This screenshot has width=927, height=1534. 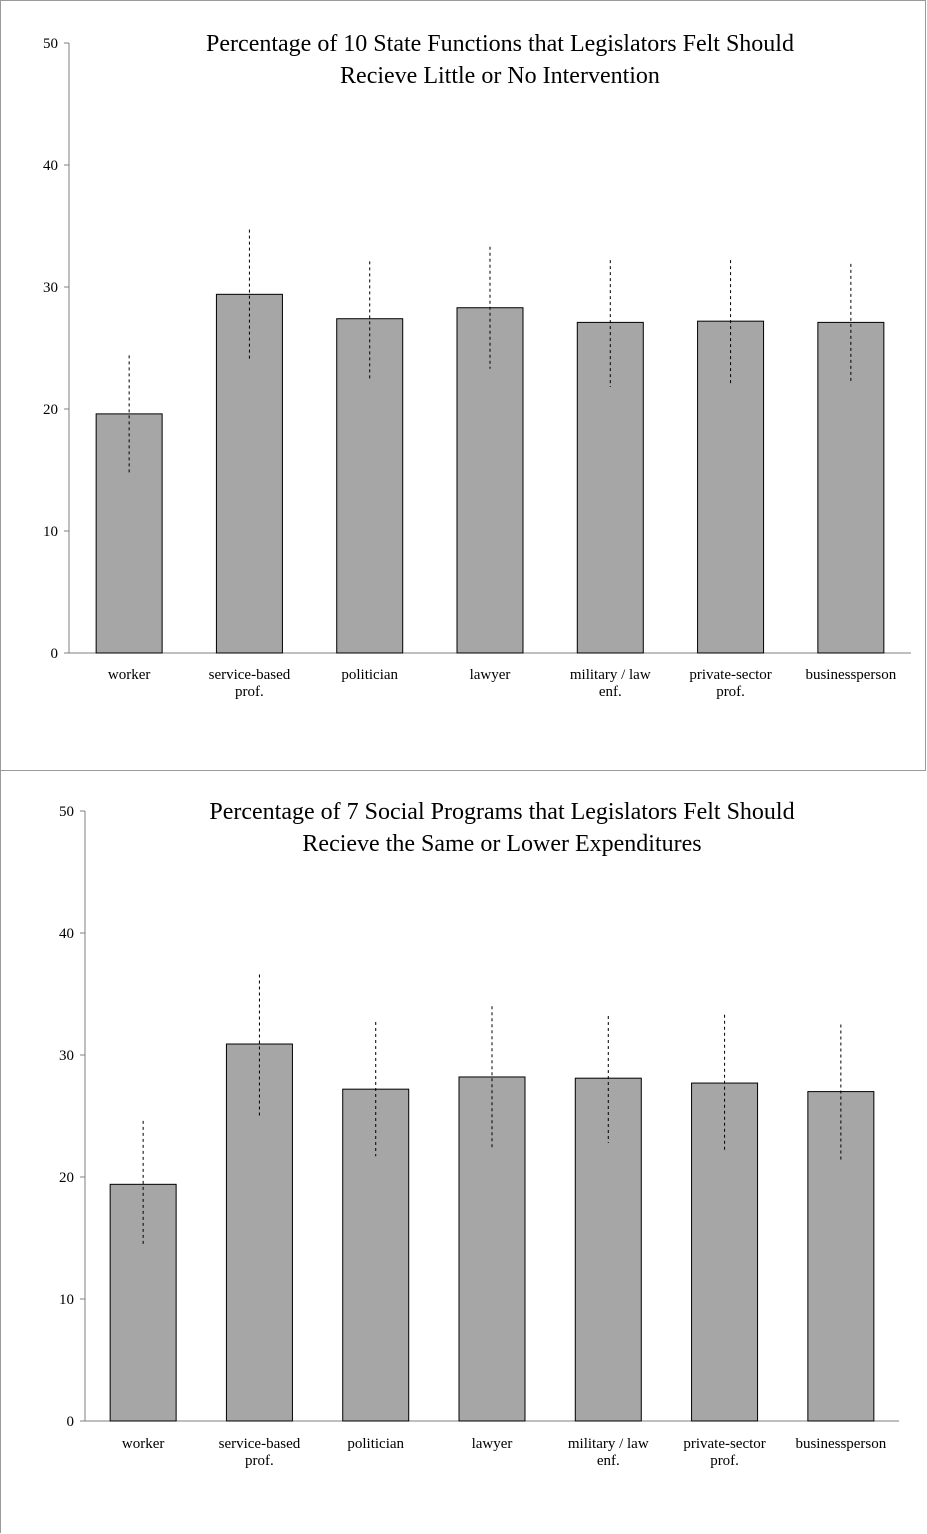 What do you see at coordinates (500, 76) in the screenshot?
I see `chart-title-line: Recieve Little or No Intervention` at bounding box center [500, 76].